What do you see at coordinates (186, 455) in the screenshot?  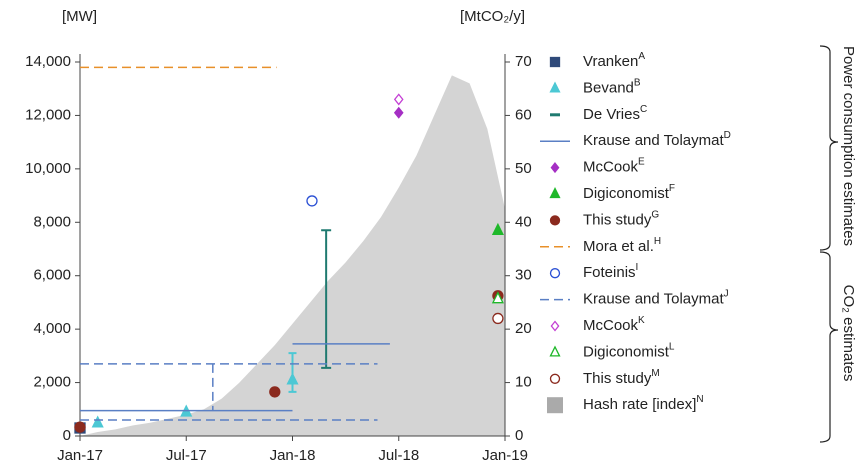 I see `x-tick-label: Jul-17` at bounding box center [186, 455].